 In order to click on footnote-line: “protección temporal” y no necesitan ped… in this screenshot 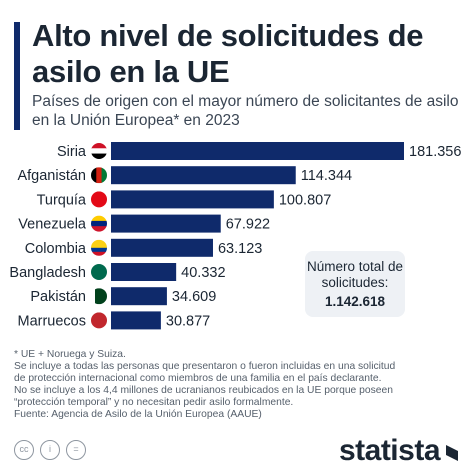, I will do `click(154, 402)`.